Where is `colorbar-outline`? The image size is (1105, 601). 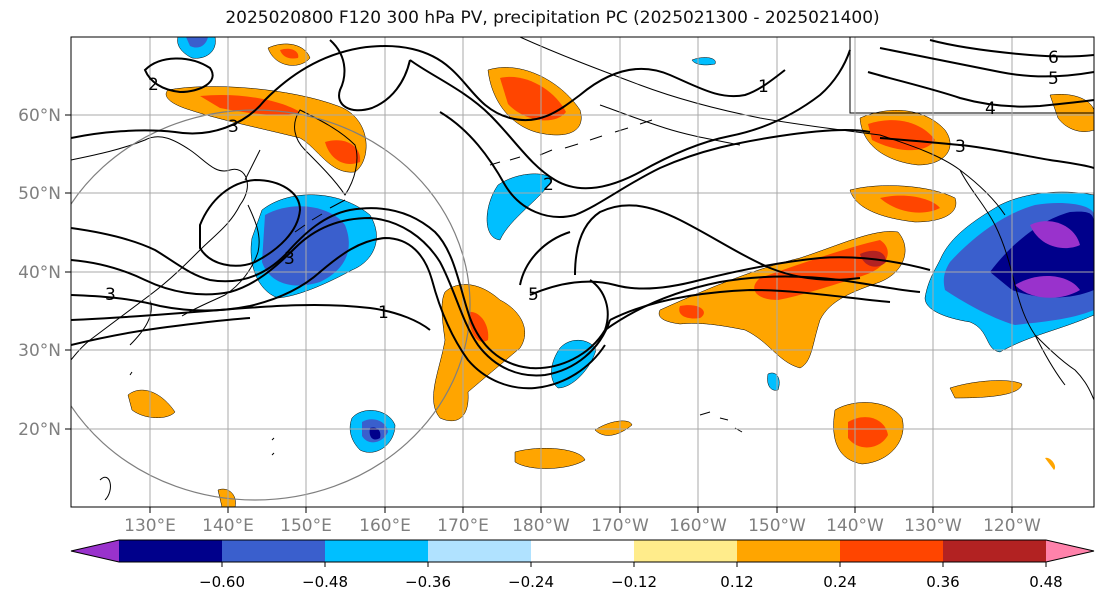 colorbar-outline is located at coordinates (582, 551).